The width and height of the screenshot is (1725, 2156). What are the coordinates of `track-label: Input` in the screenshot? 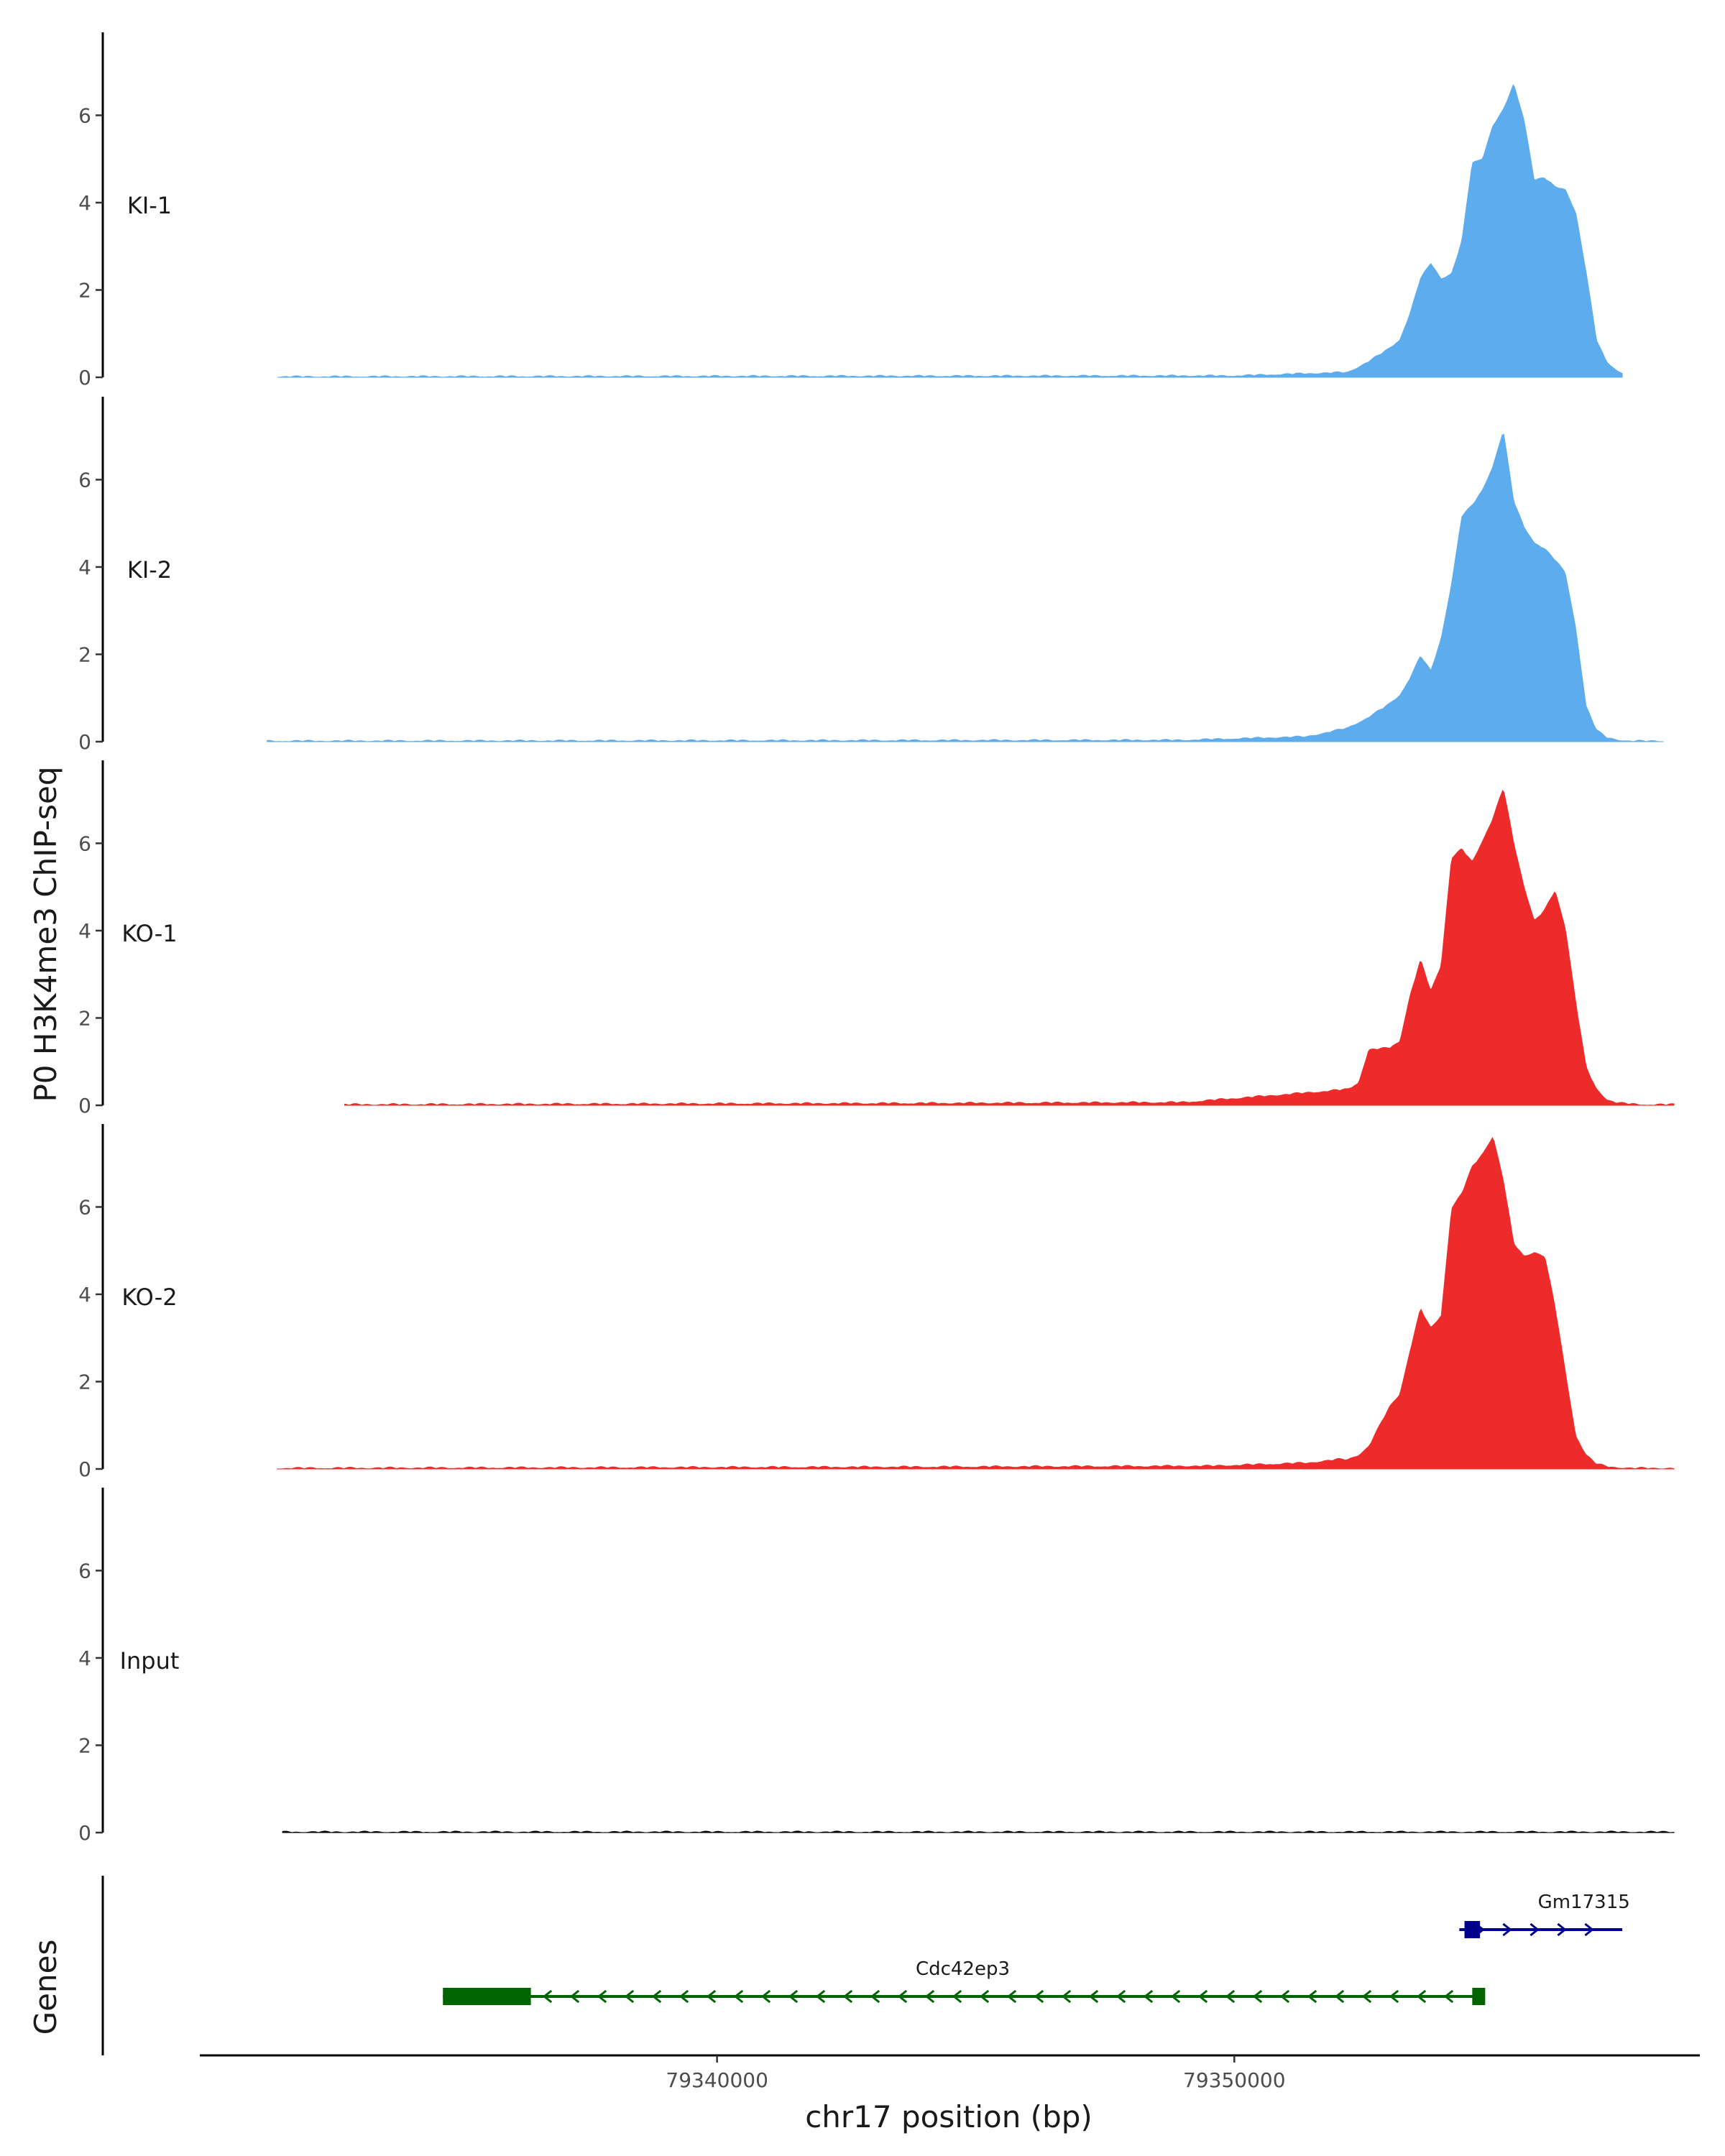 It's located at (150, 1660).